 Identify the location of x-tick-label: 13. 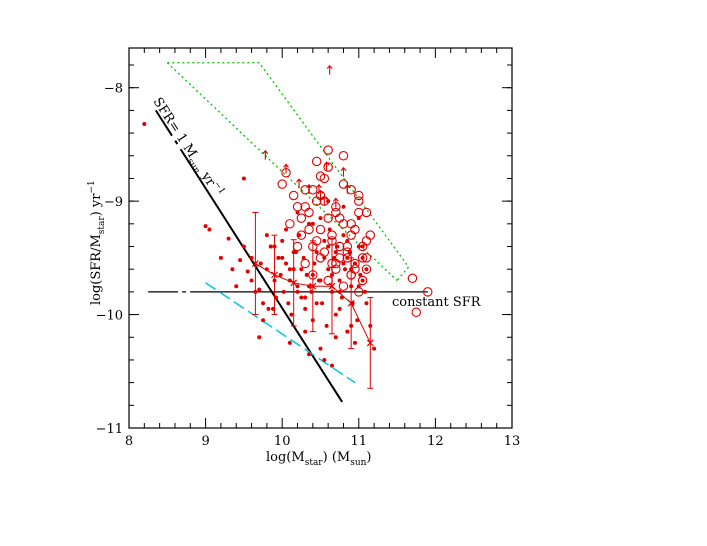
(512, 441).